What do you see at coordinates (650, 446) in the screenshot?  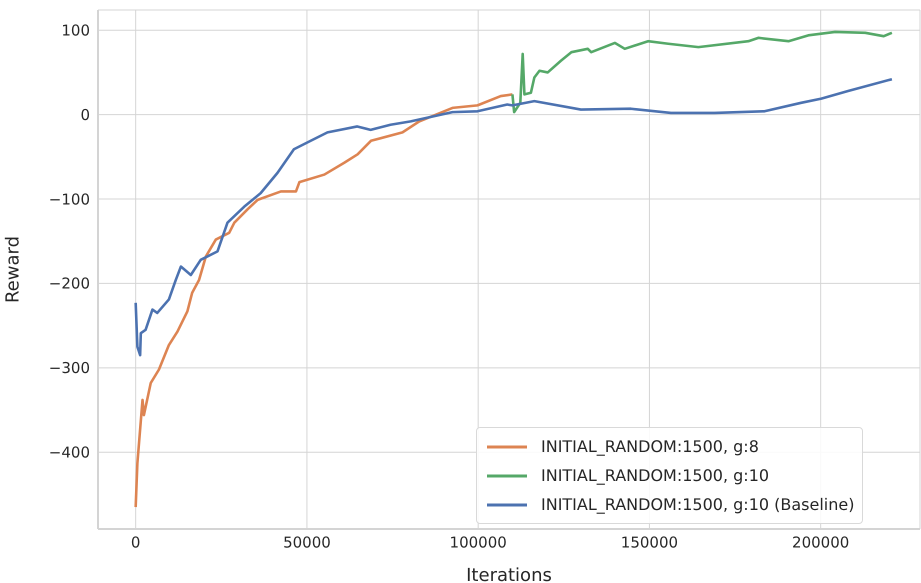 I see `legend-label: INITIAL_RANDOM:1500, g:8` at bounding box center [650, 446].